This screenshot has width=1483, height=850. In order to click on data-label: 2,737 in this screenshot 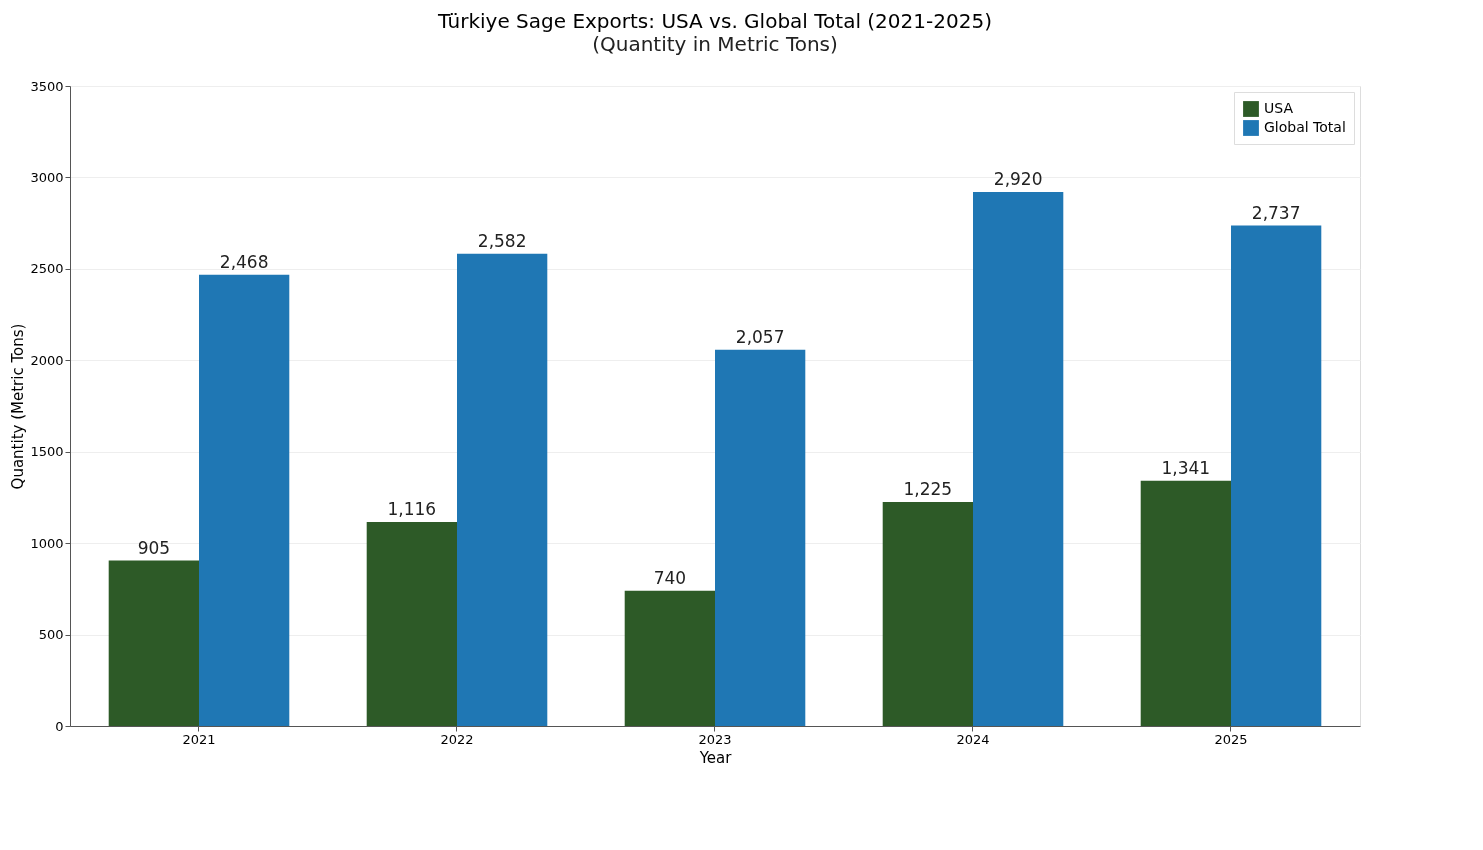, I will do `click(1276, 212)`.